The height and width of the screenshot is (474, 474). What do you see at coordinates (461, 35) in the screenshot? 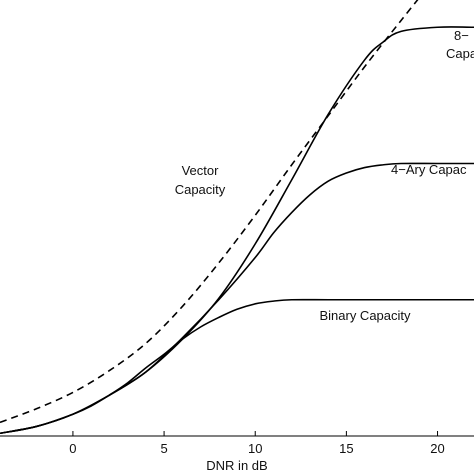
I see `annotation-8ary-capacity-line1: 8−` at bounding box center [461, 35].